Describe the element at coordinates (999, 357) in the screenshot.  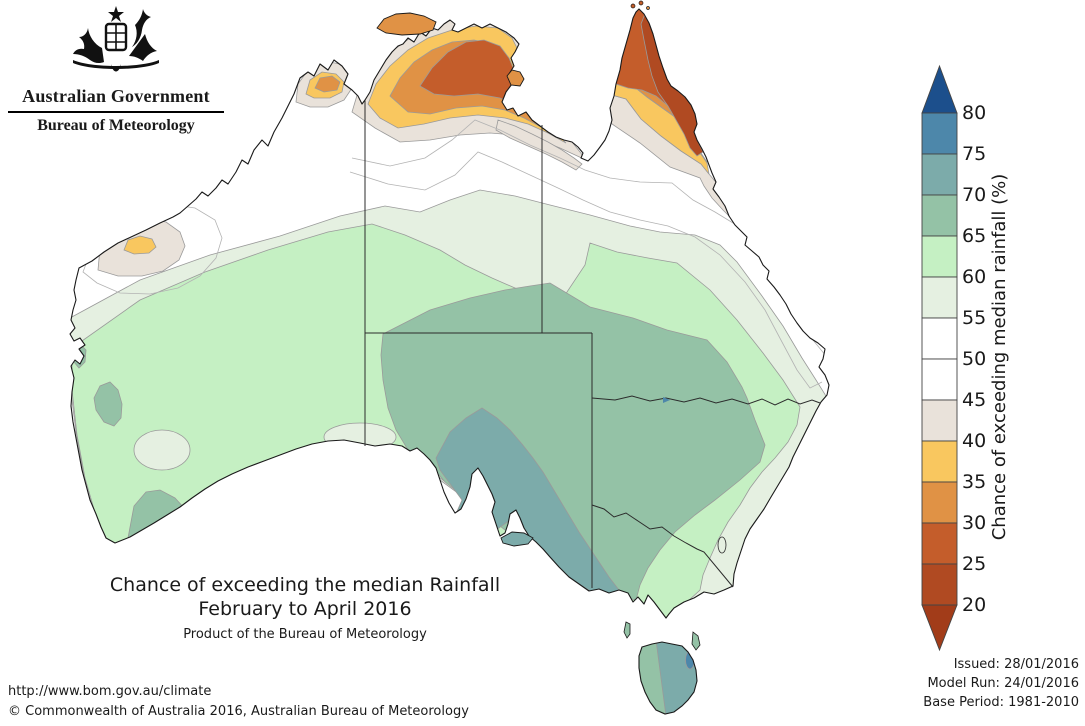
I see `legend-axis-label: Chance of exceeding median rainfall (%)` at that location.